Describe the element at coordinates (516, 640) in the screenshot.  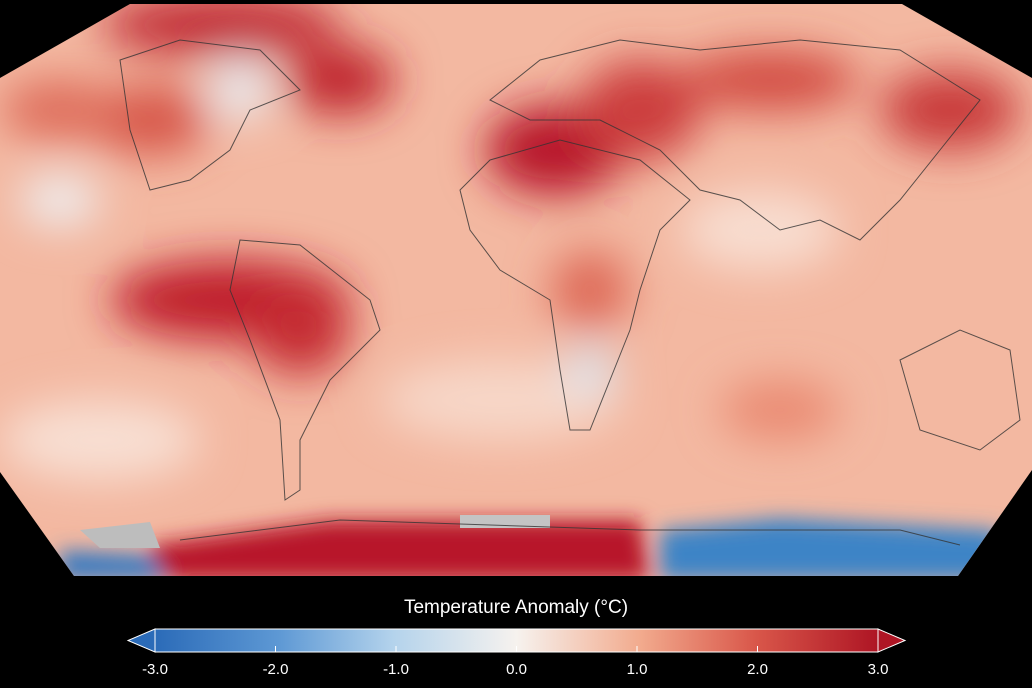
I see `colorbar` at that location.